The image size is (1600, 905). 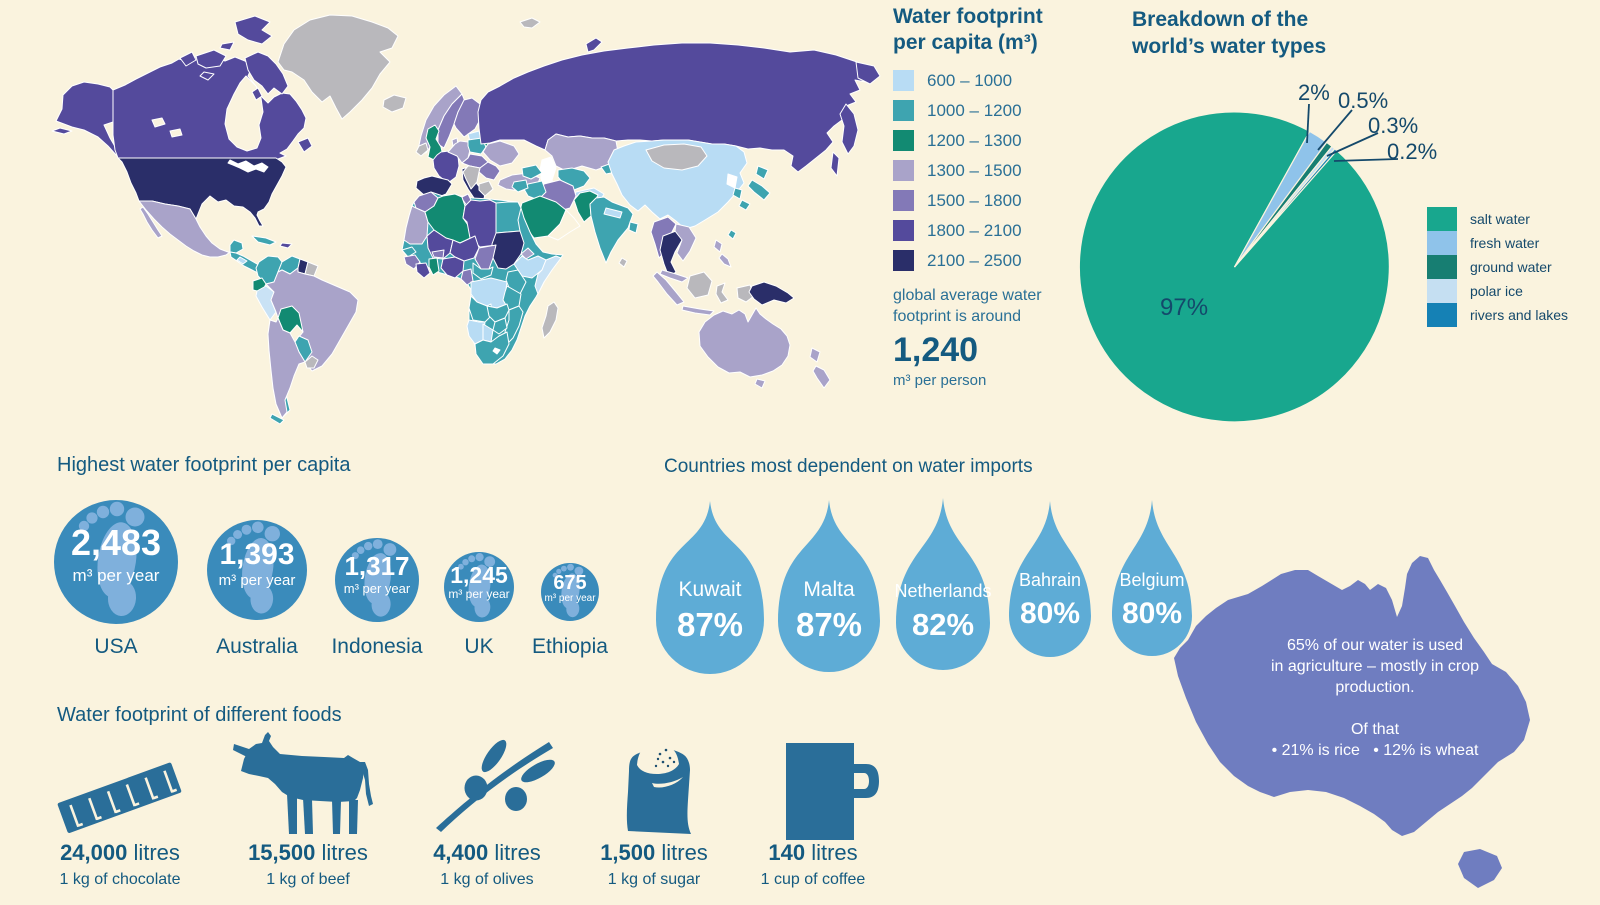 What do you see at coordinates (478, 646) in the screenshot?
I see `svg-text: UK` at bounding box center [478, 646].